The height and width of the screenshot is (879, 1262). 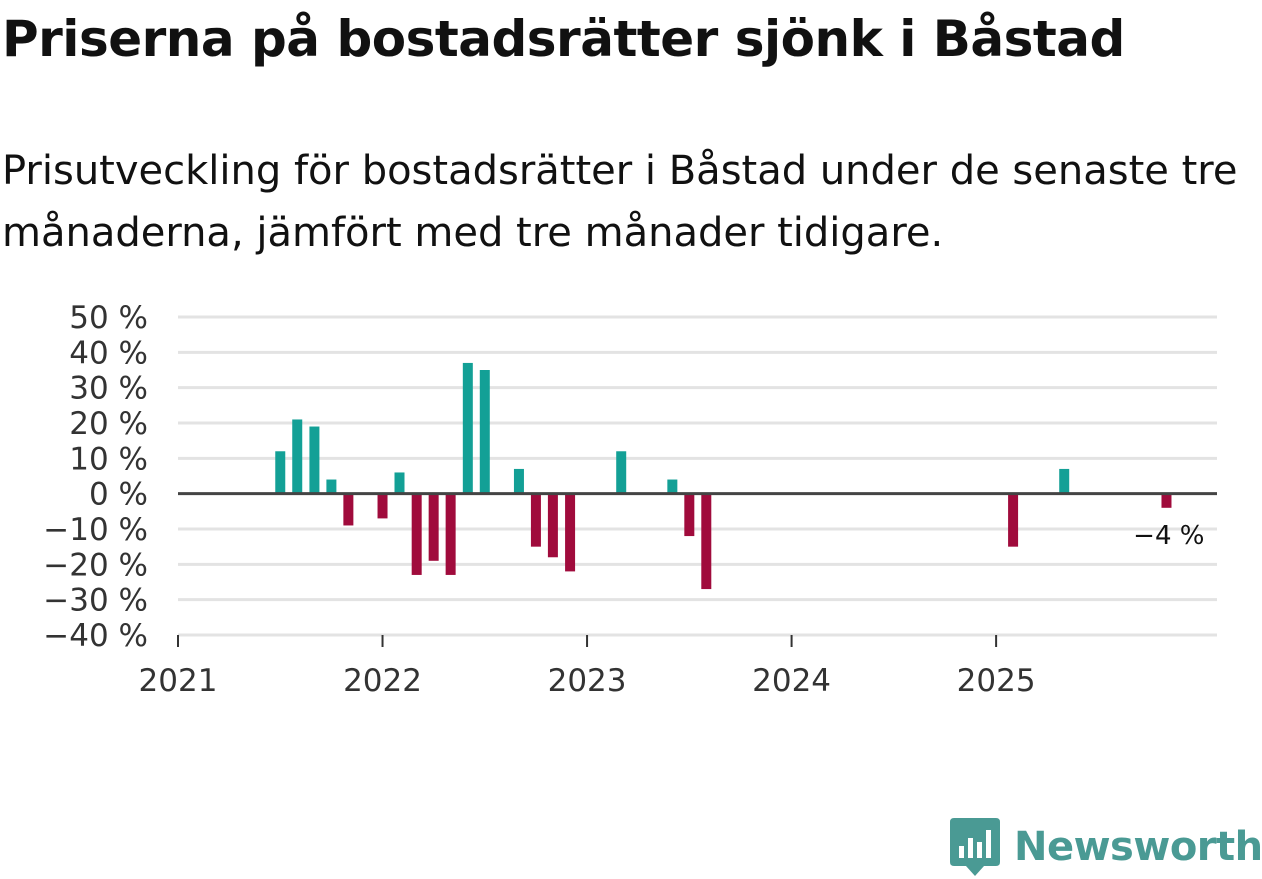 I want to click on y-tick-label: −30 %, so click(x=95, y=601).